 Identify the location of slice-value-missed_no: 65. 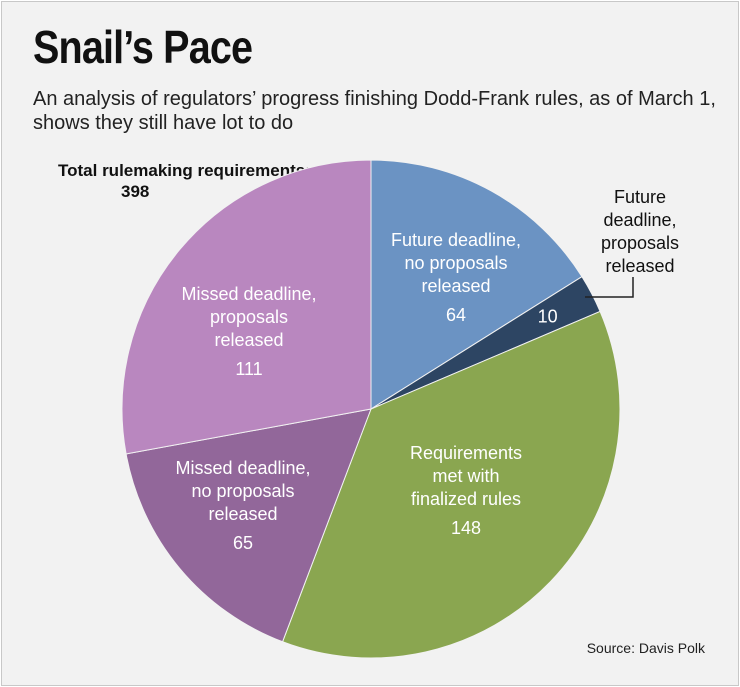
(243, 543).